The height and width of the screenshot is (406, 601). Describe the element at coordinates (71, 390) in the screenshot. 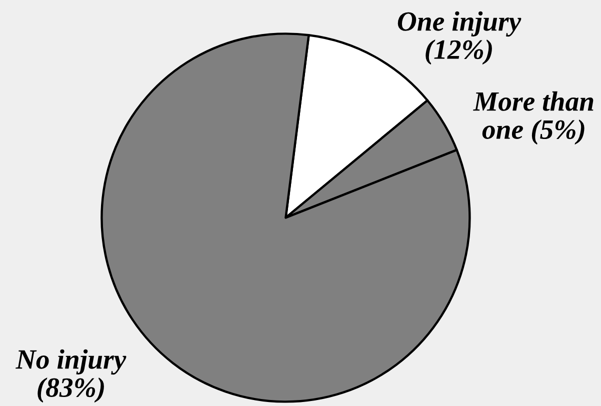

I see `data-label: (83%)` at that location.